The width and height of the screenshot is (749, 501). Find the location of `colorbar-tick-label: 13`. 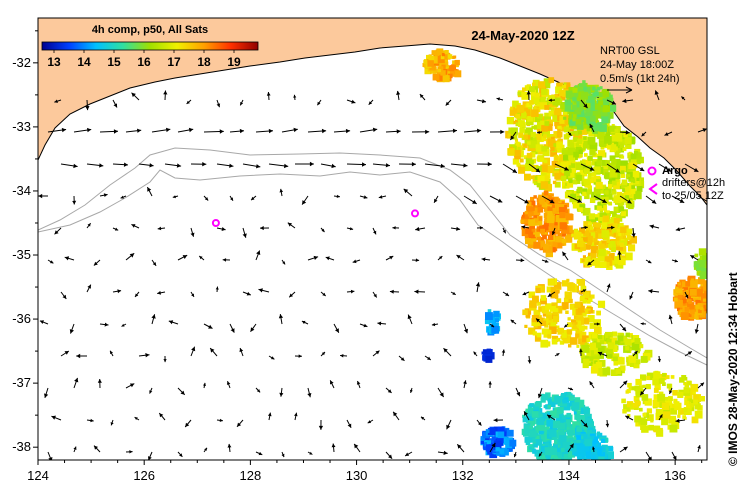

colorbar-tick-label: 13 is located at coordinates (54, 62).